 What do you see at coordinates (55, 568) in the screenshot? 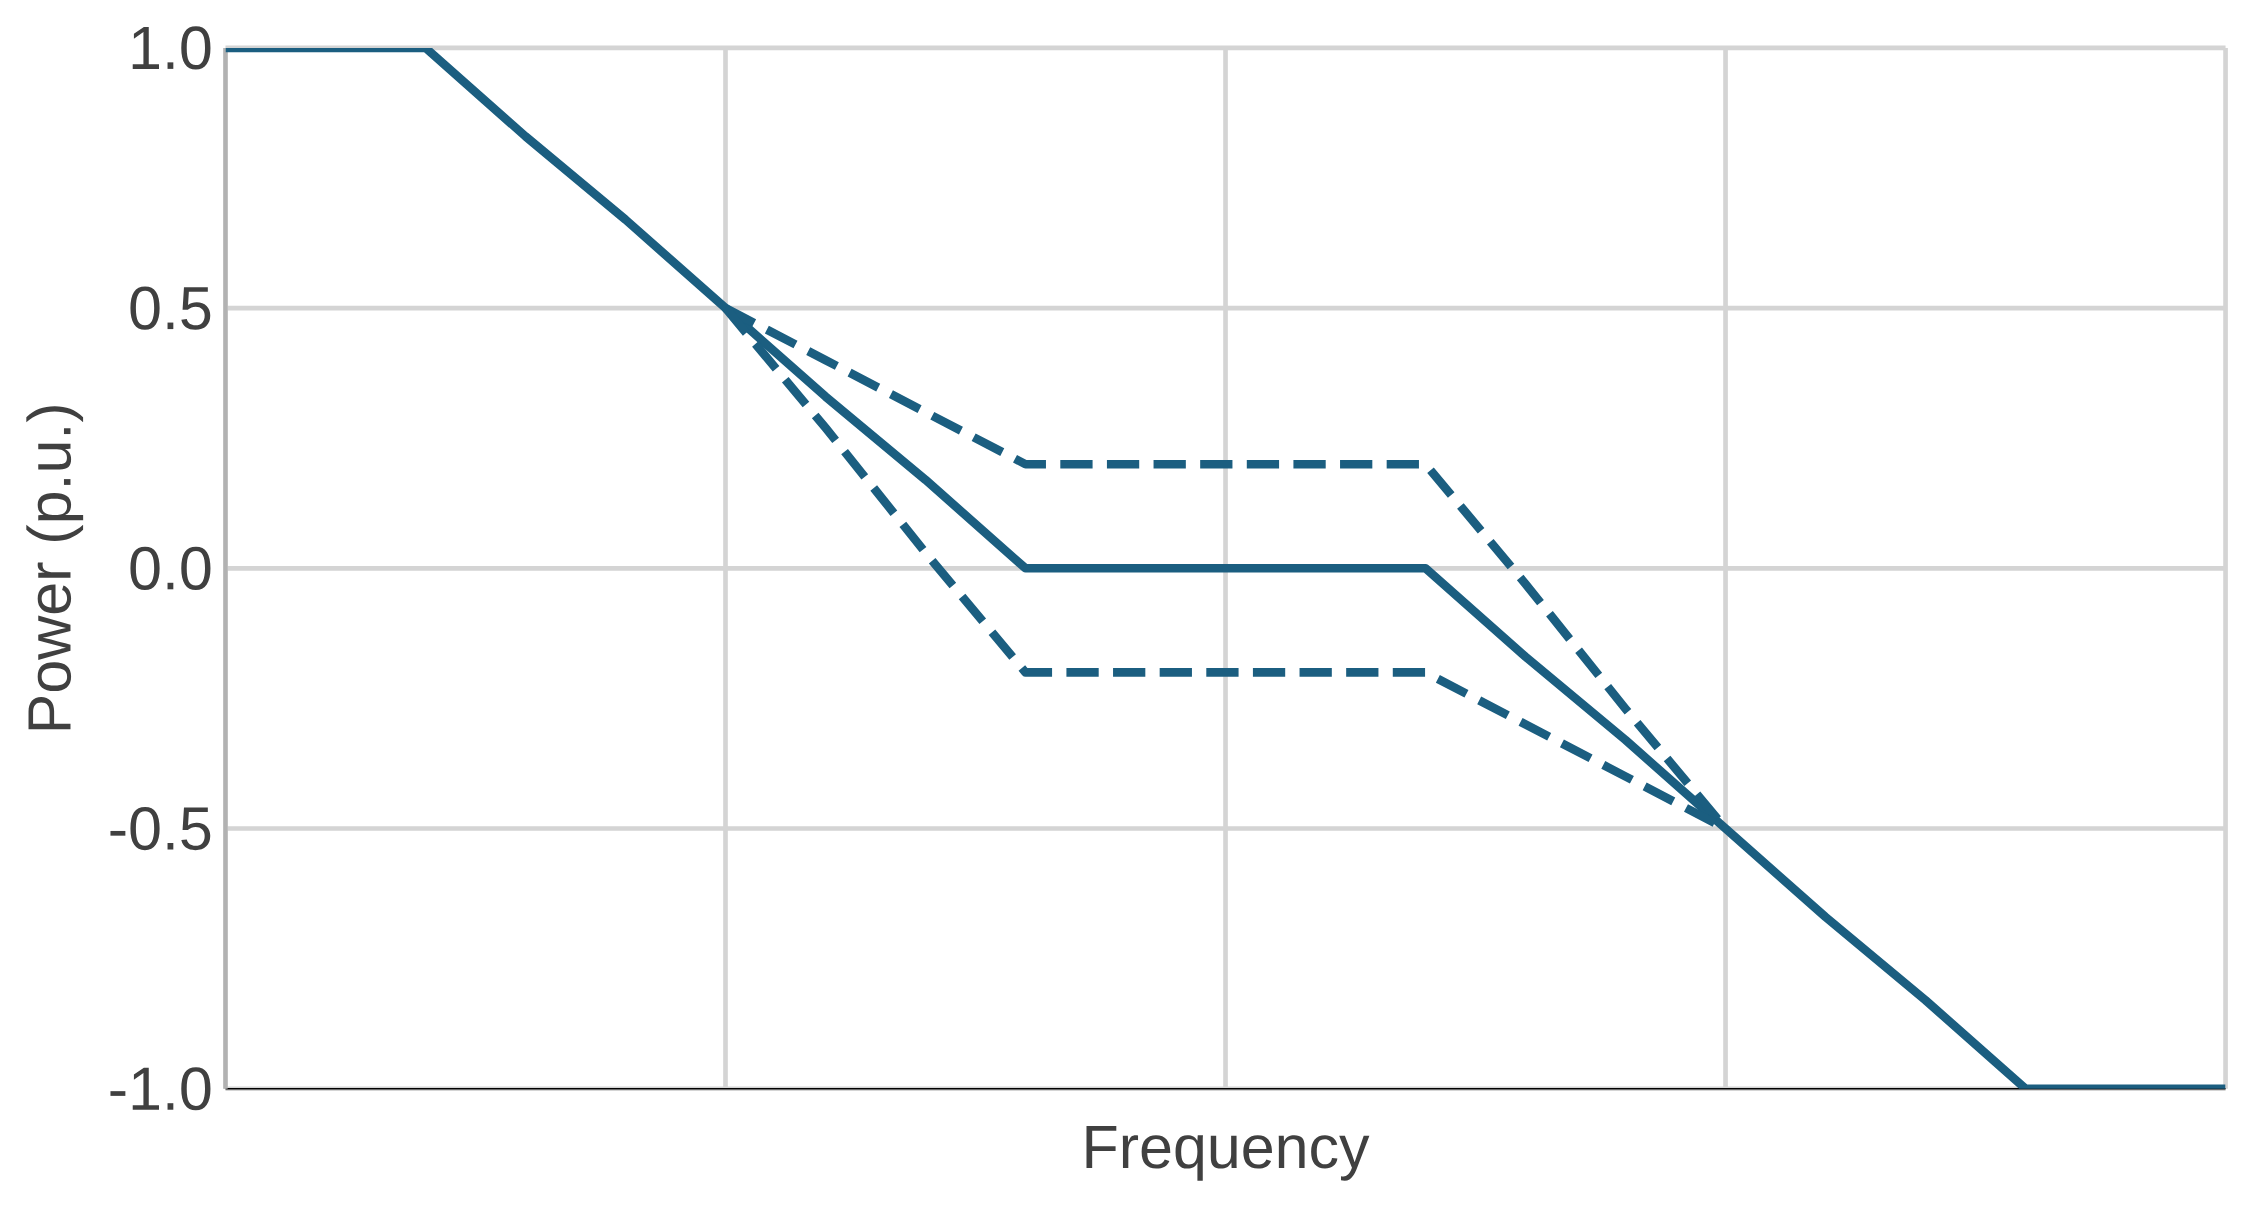
I see `y-axis-title: Power (p.u.)` at bounding box center [55, 568].